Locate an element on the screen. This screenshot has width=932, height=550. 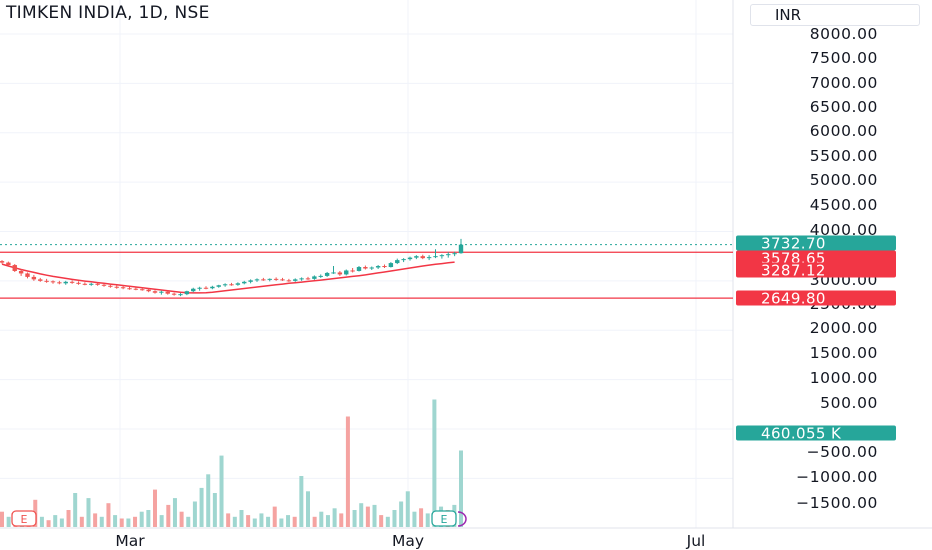
candles is located at coordinates (232, 267).